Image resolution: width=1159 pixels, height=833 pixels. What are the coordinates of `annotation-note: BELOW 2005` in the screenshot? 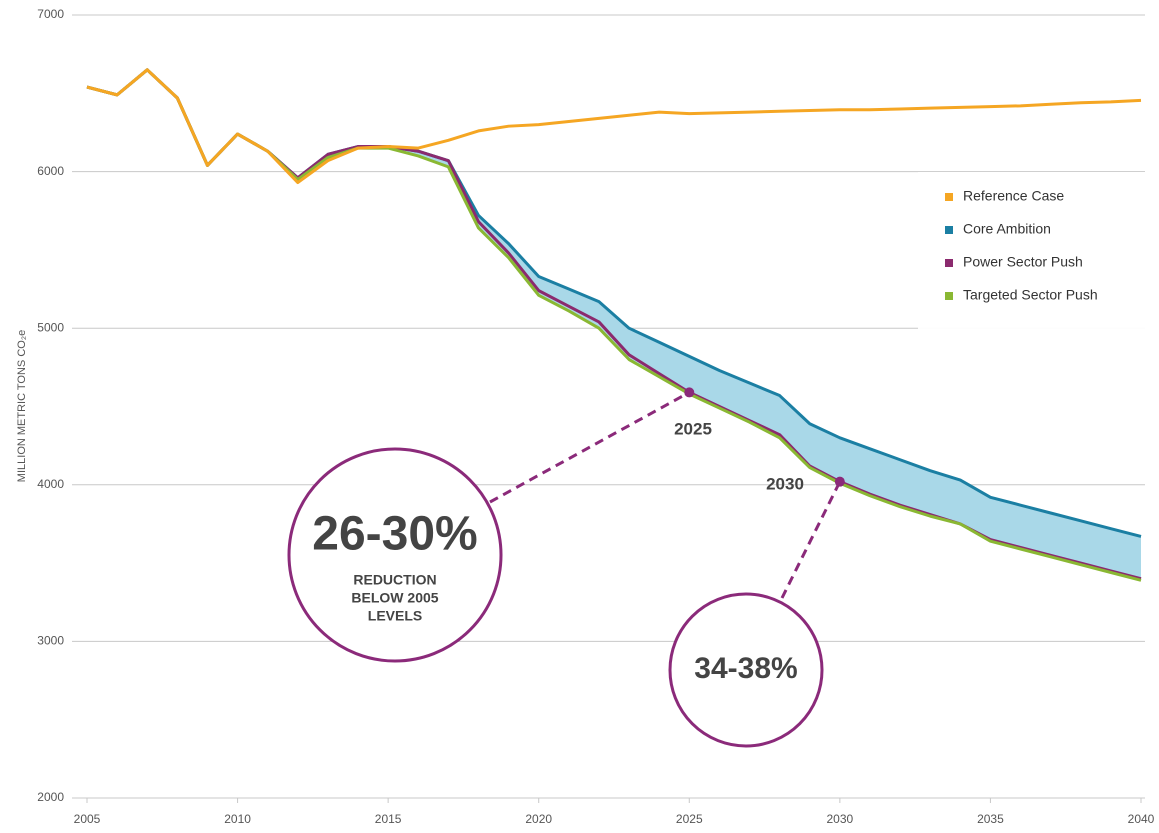 It's located at (394, 598).